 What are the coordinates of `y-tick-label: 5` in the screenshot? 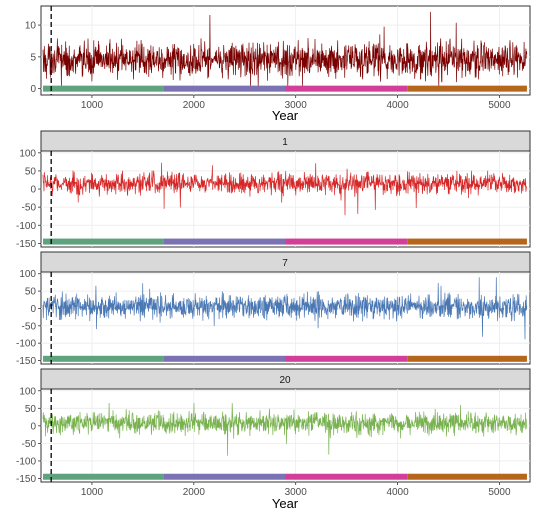 It's located at (33, 57).